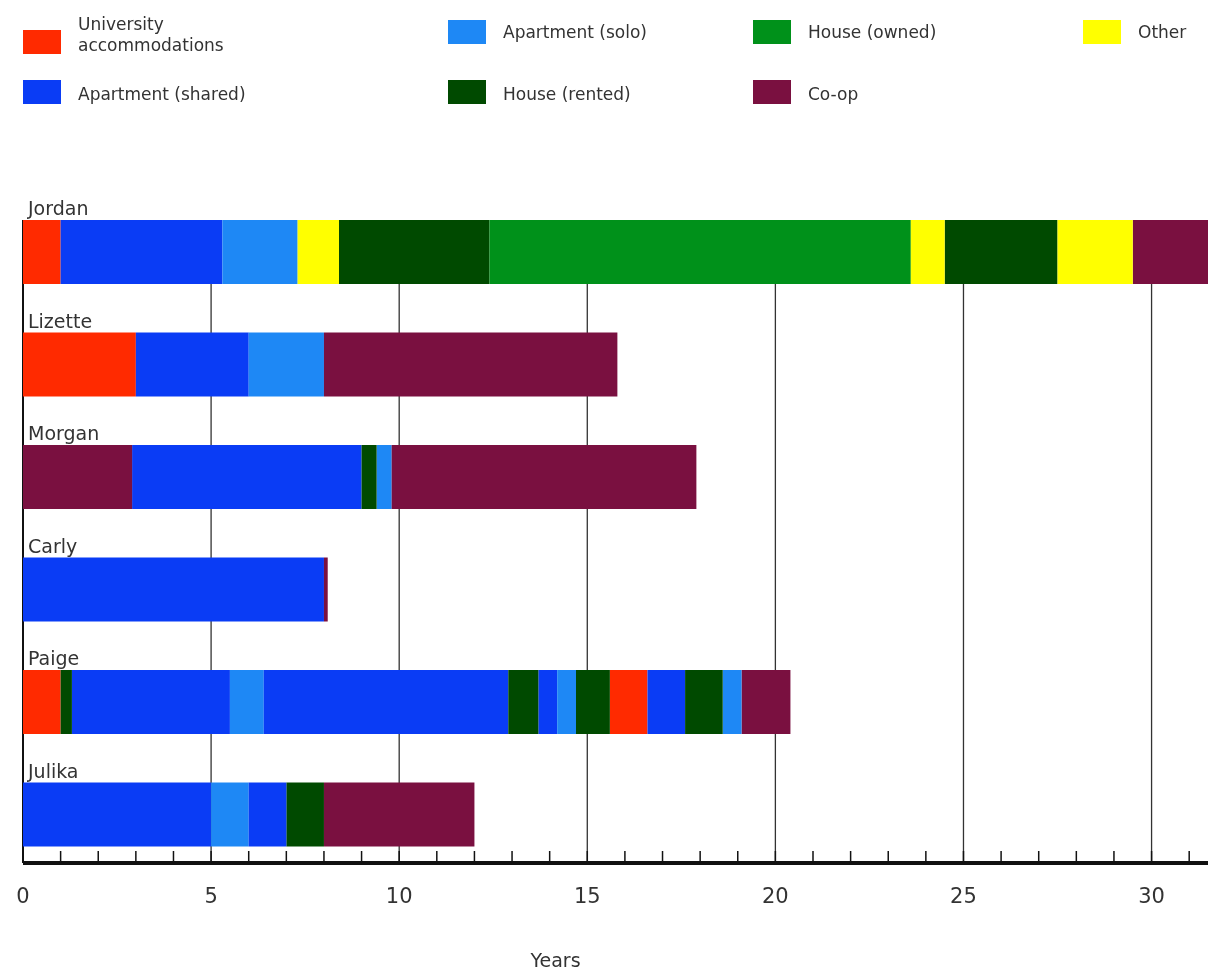 The width and height of the screenshot is (1228, 979). Describe the element at coordinates (58, 208) in the screenshot. I see `y-tick-label: Jordan` at that location.